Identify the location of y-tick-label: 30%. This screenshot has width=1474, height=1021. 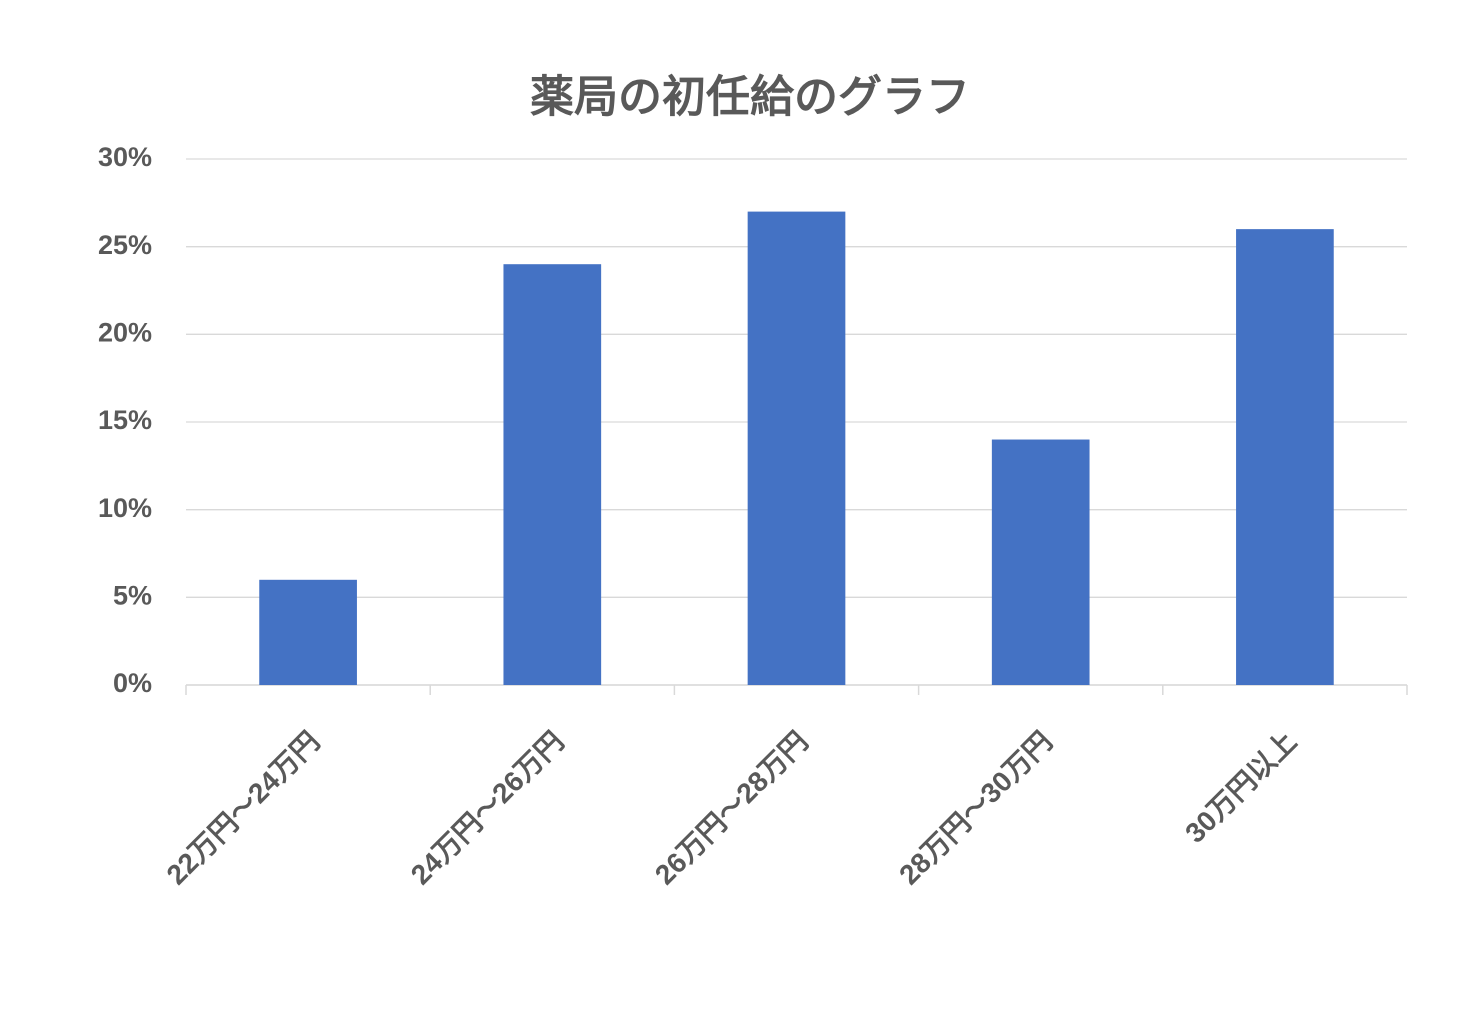
(125, 157).